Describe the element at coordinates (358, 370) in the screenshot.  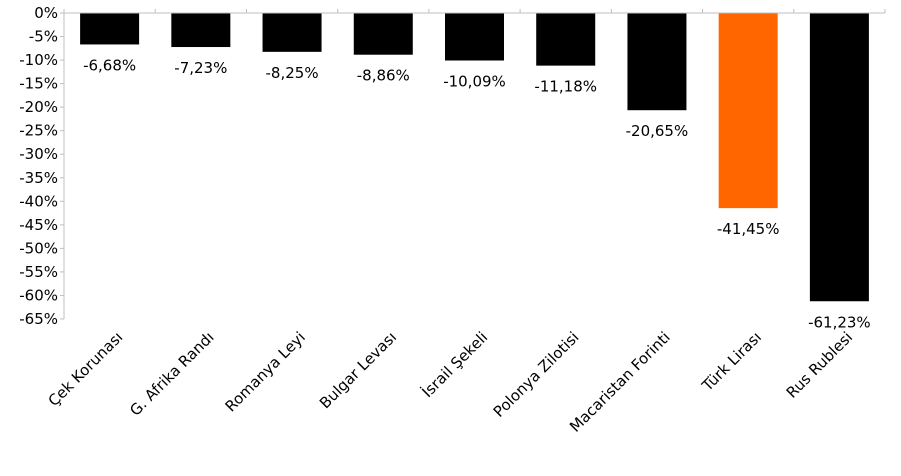
I see `x-category-label: Bulgar Levası` at that location.